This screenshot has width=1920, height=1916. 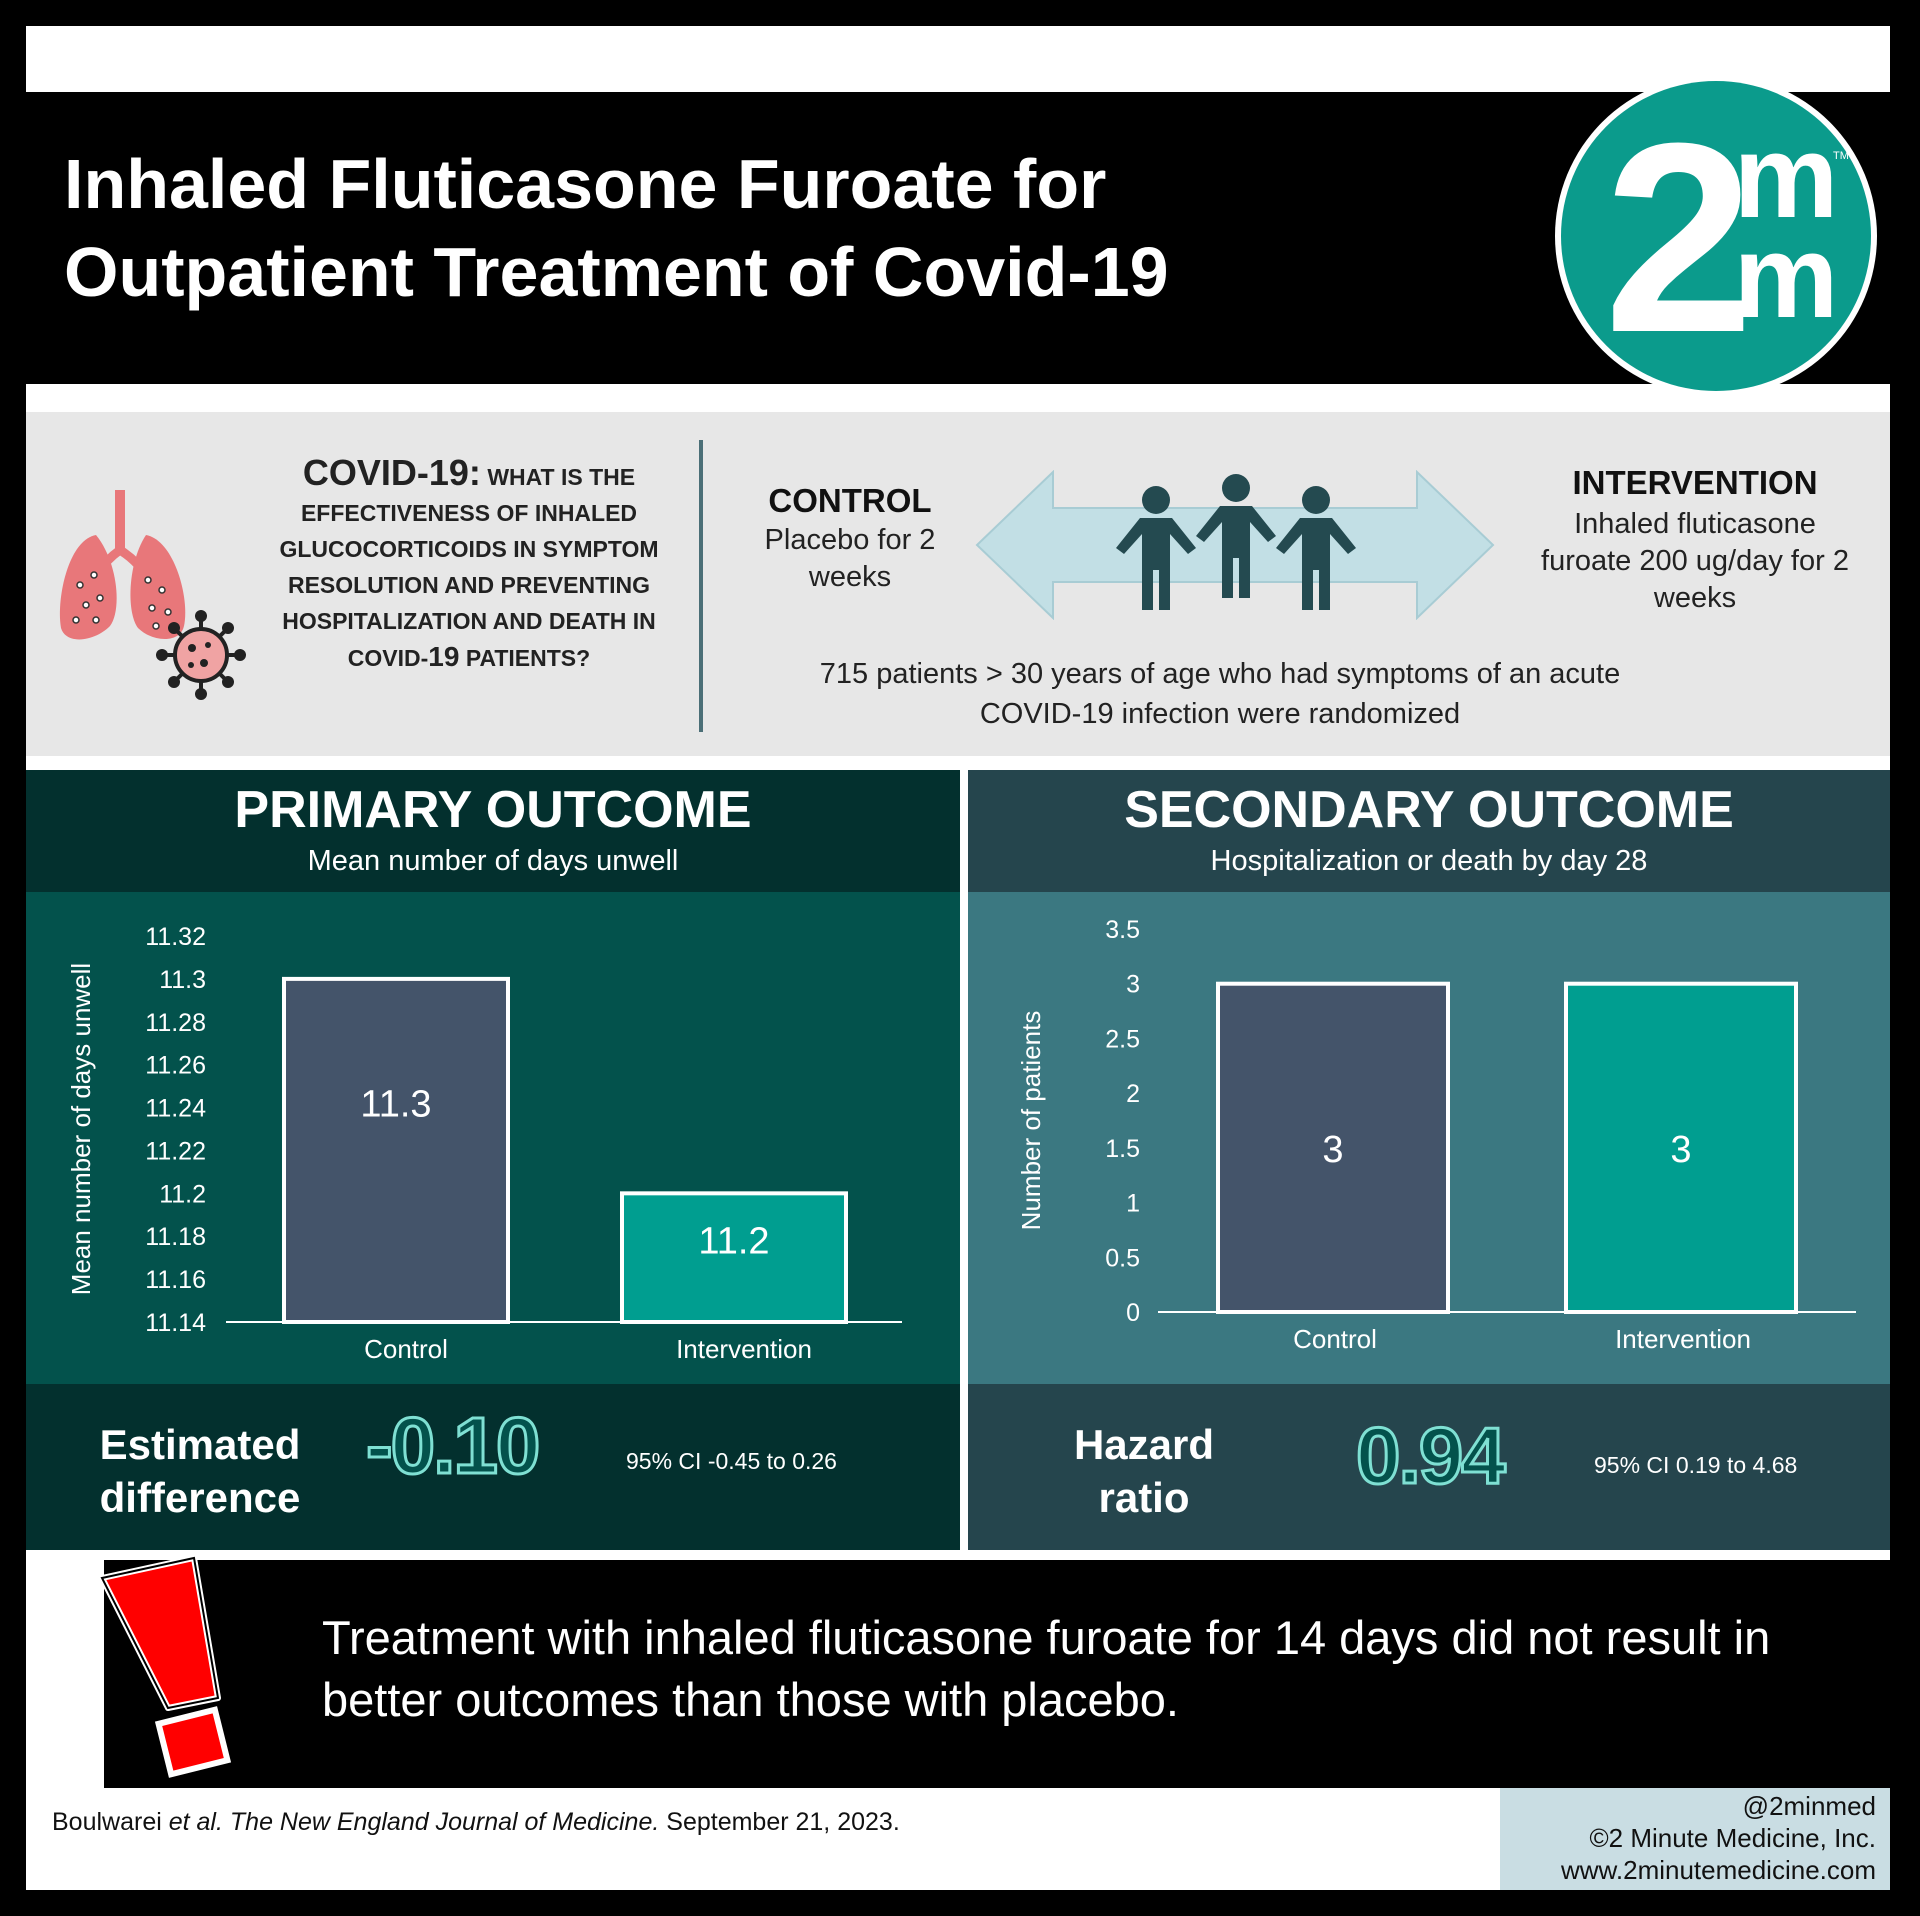 What do you see at coordinates (444, 1822) in the screenshot?
I see `citation-journal: The New England Journal of Medicine.` at bounding box center [444, 1822].